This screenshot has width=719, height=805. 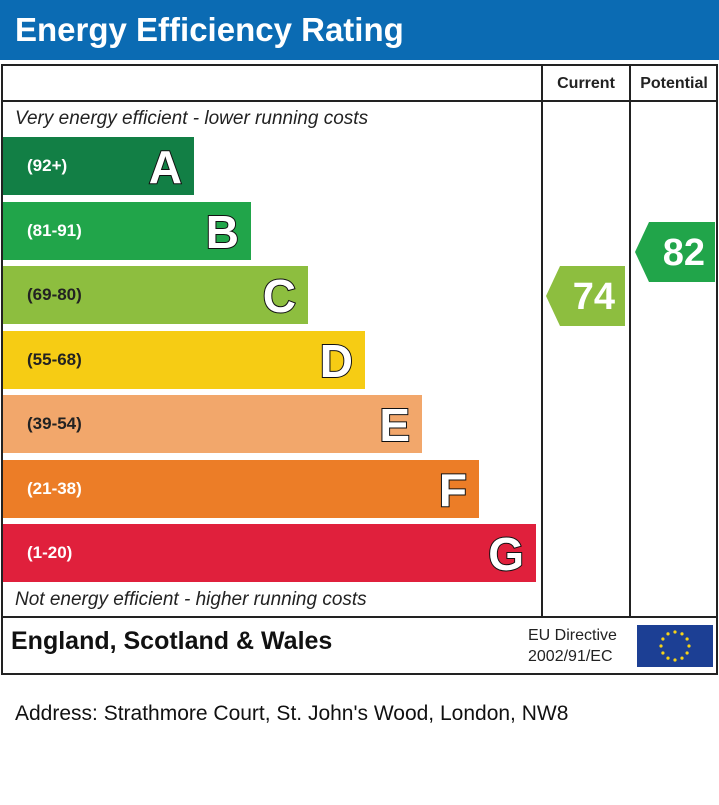 What do you see at coordinates (674, 83) in the screenshot?
I see `column-header-potential: Potential` at bounding box center [674, 83].